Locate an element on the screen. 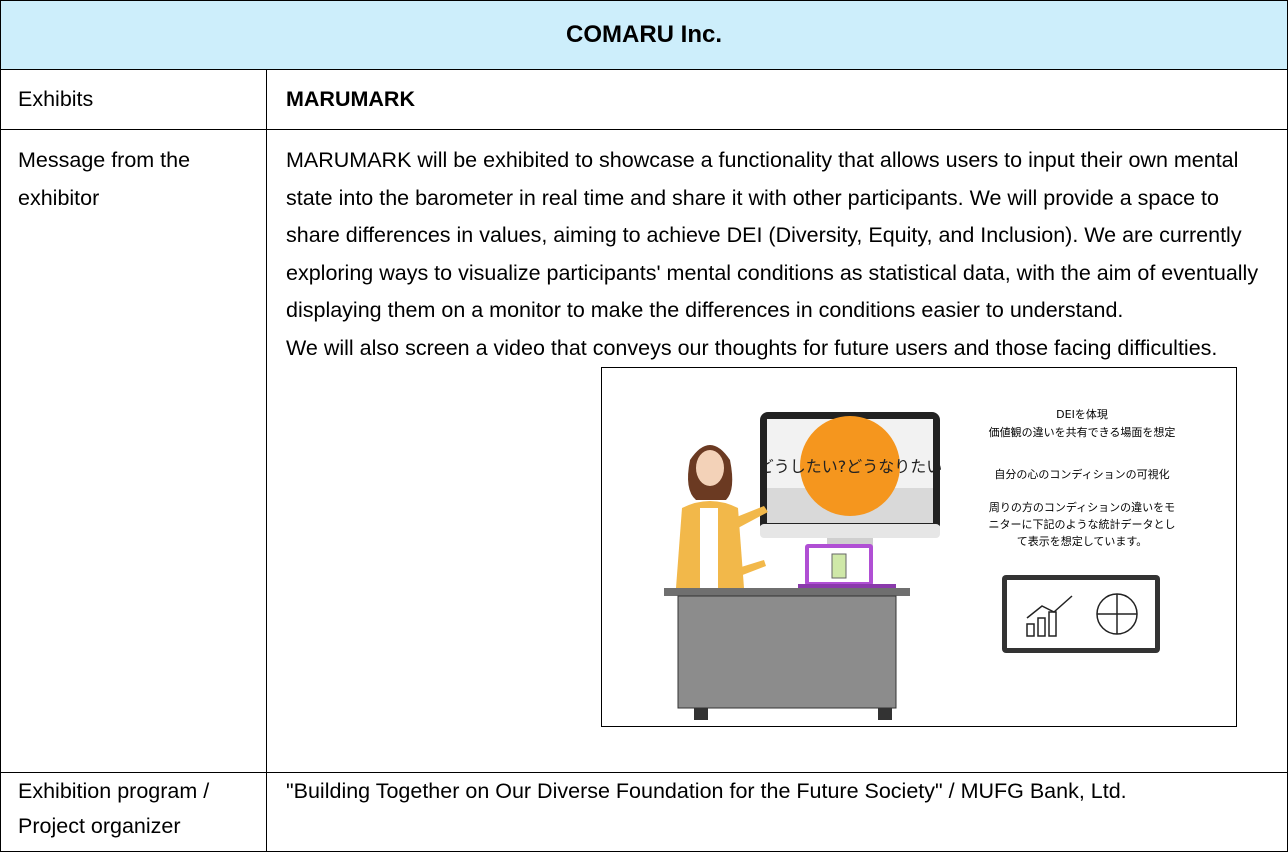 This screenshot has width=1288, height=852. header-title: COMARU Inc. is located at coordinates (644, 35).